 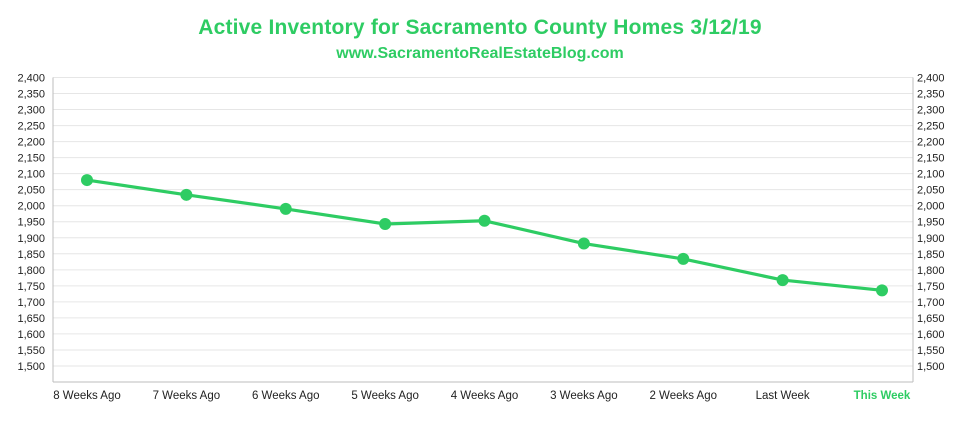 I want to click on y-tick-label-left: 1,900, so click(x=31, y=239).